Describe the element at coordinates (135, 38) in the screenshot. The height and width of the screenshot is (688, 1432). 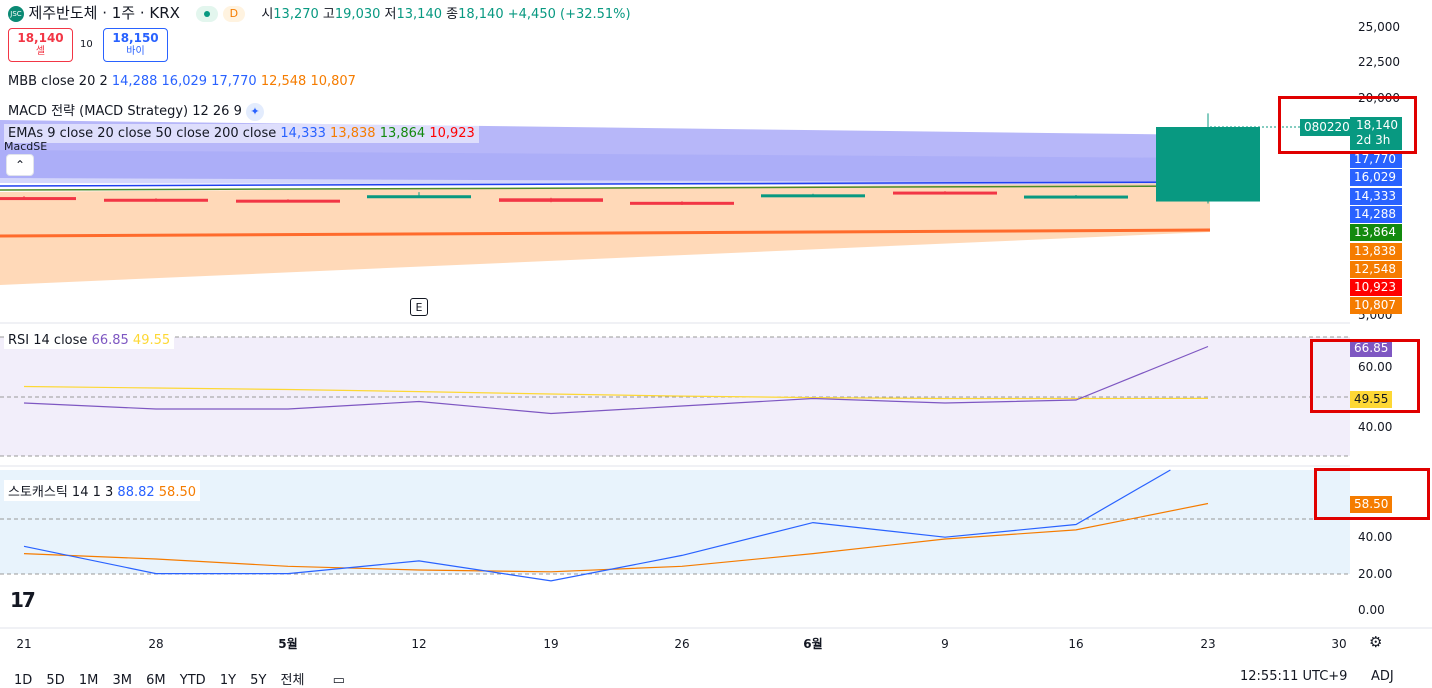
I see `buy-price: 18,150` at that location.